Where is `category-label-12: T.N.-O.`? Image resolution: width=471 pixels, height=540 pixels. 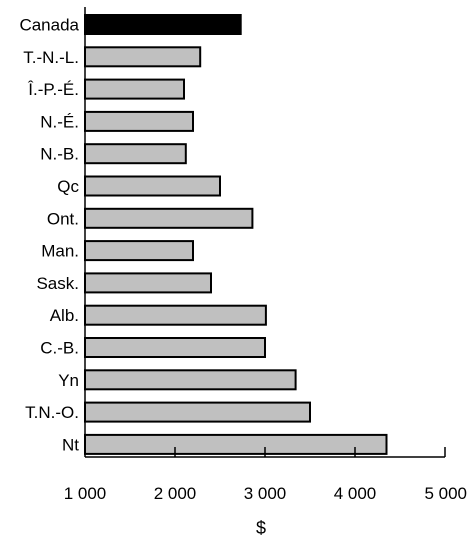 category-label-12: T.N.-O. is located at coordinates (52, 412).